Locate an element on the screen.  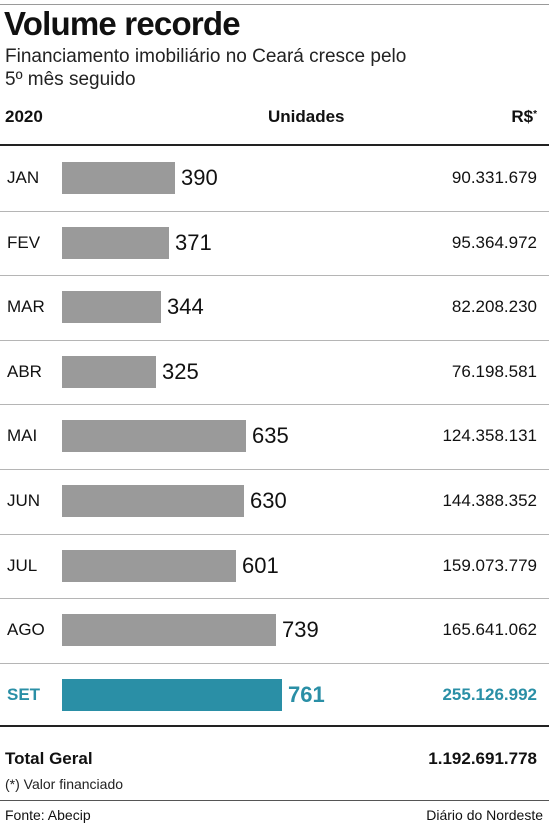
table-row: JUN 630 144.388.352 is located at coordinates (274, 501).